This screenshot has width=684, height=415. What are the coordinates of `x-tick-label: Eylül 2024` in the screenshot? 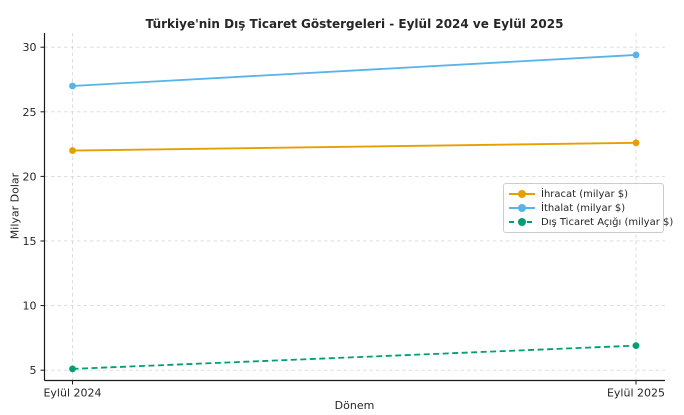 It's located at (72, 393).